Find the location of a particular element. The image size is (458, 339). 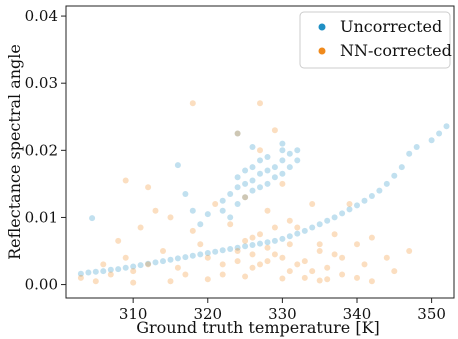

y-tick-label: 0.00 is located at coordinates (41, 285).